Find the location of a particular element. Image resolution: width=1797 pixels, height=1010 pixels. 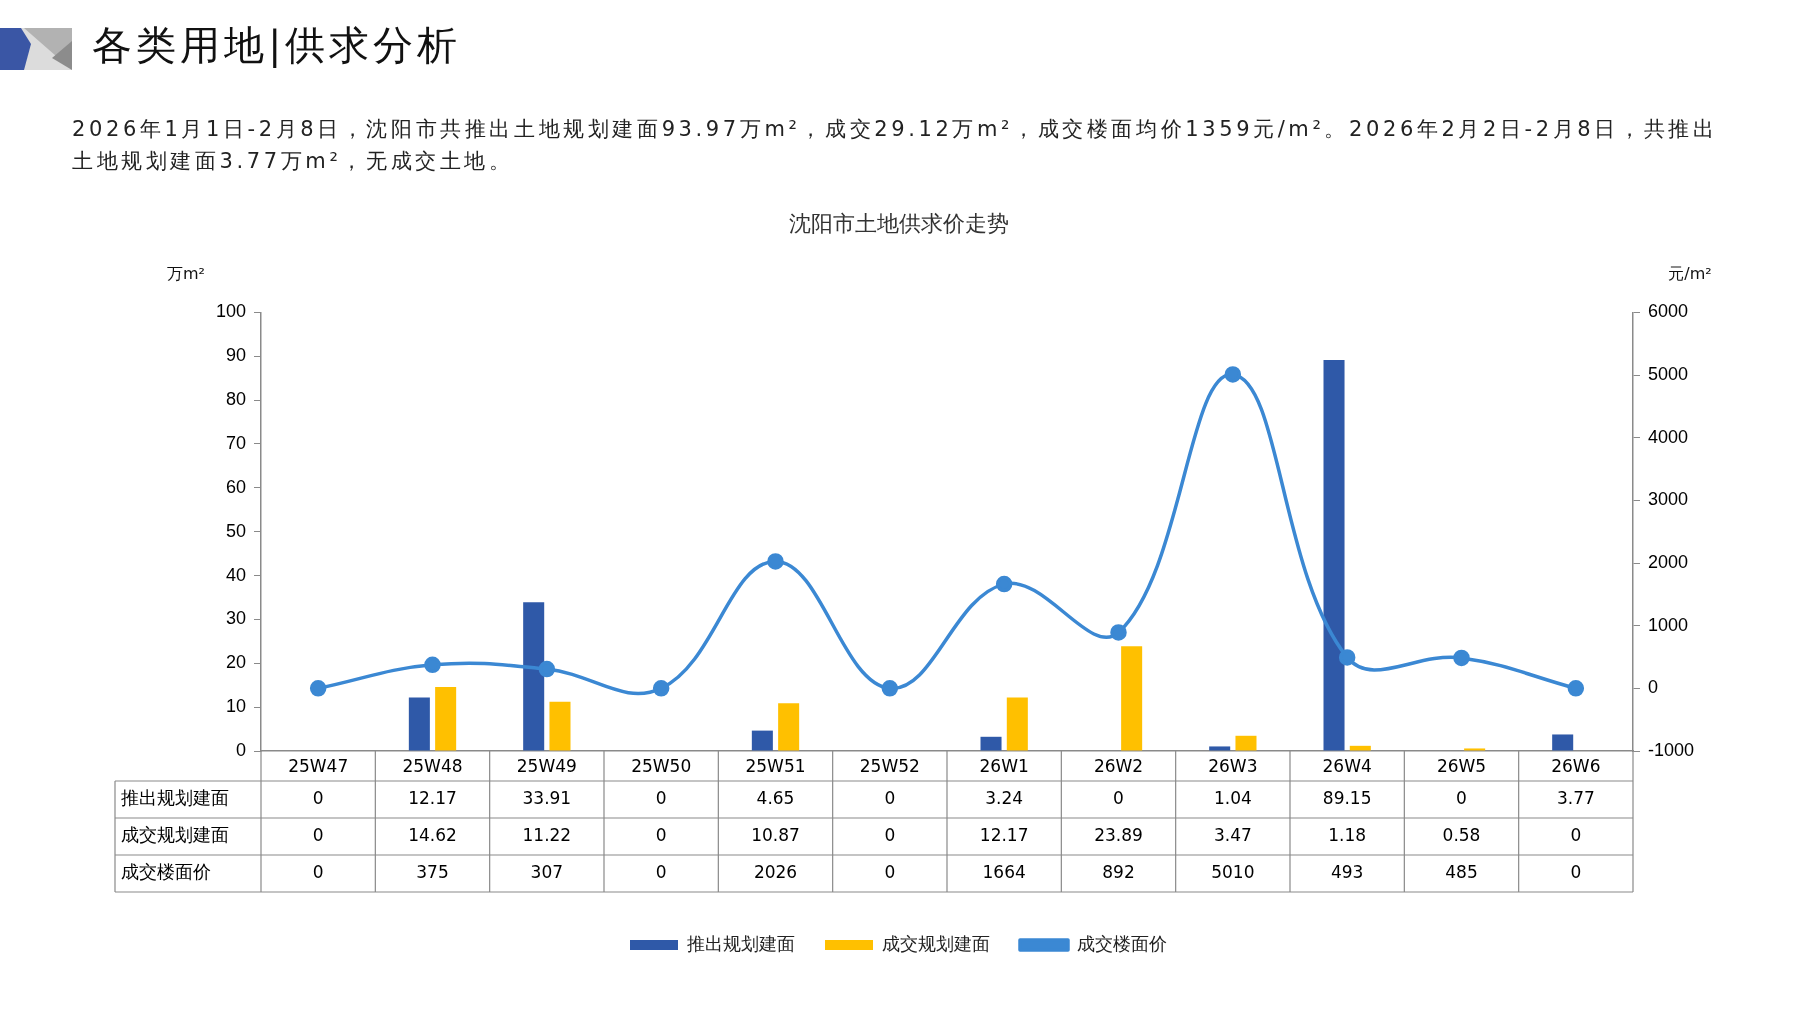

chart-title: 沈阳市土地供求价走势 is located at coordinates (898, 223).